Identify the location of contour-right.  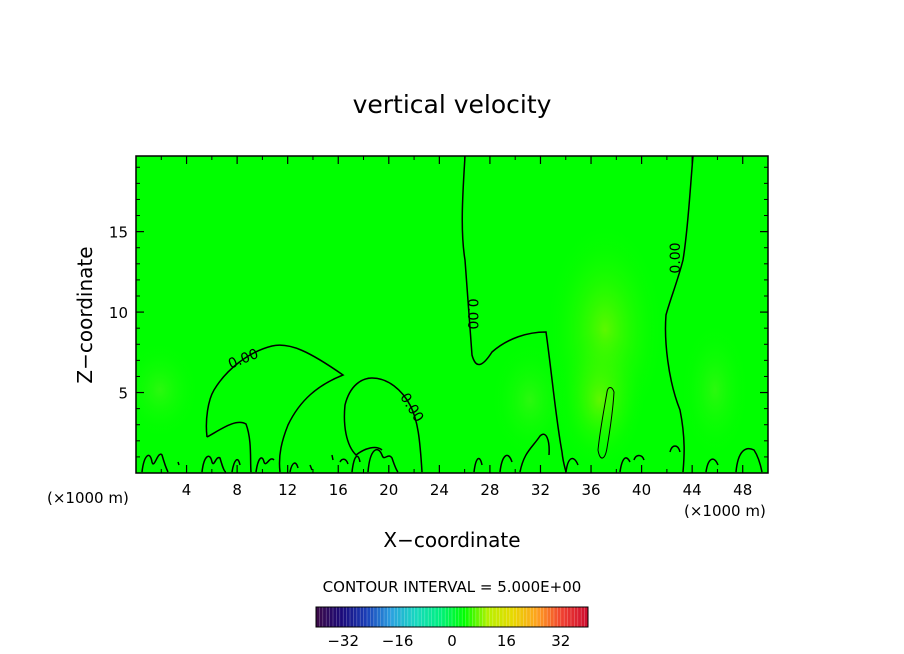
(679, 314).